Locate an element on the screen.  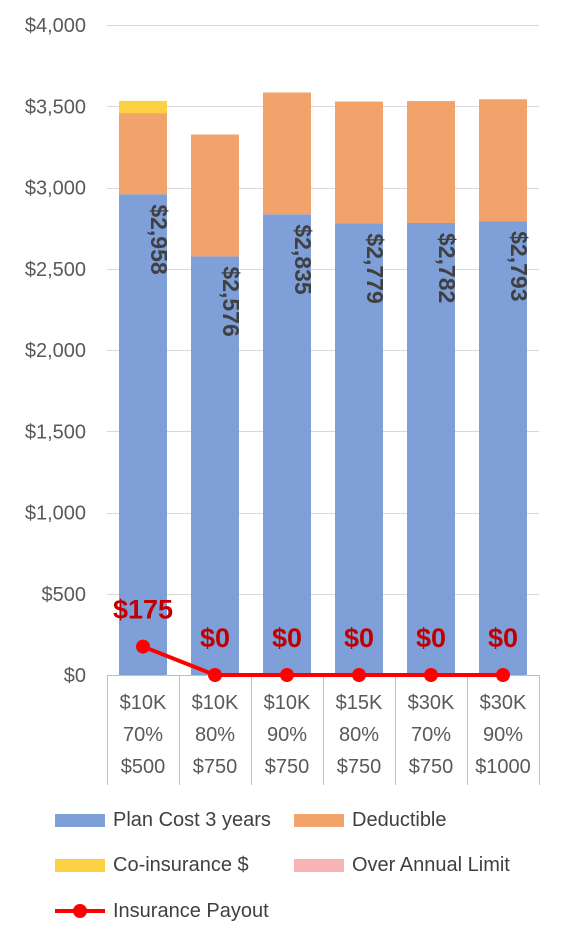
bar-data-label: $2,793 is located at coordinates (519, 266).